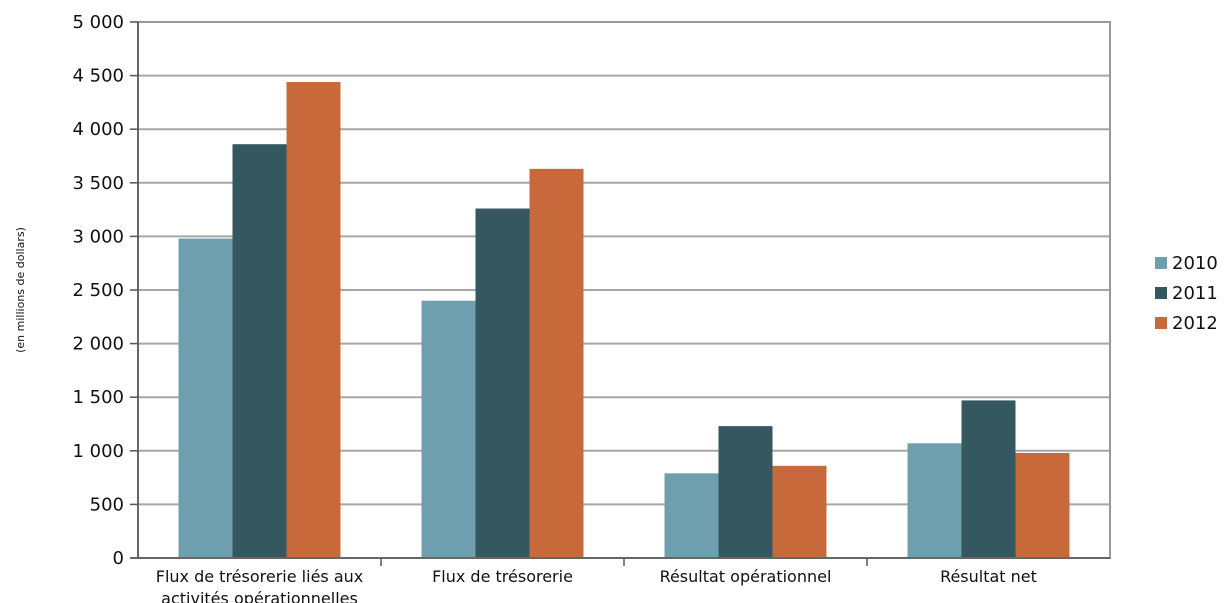  What do you see at coordinates (98, 397) in the screenshot?
I see `y-tick-label: 1 500` at bounding box center [98, 397].